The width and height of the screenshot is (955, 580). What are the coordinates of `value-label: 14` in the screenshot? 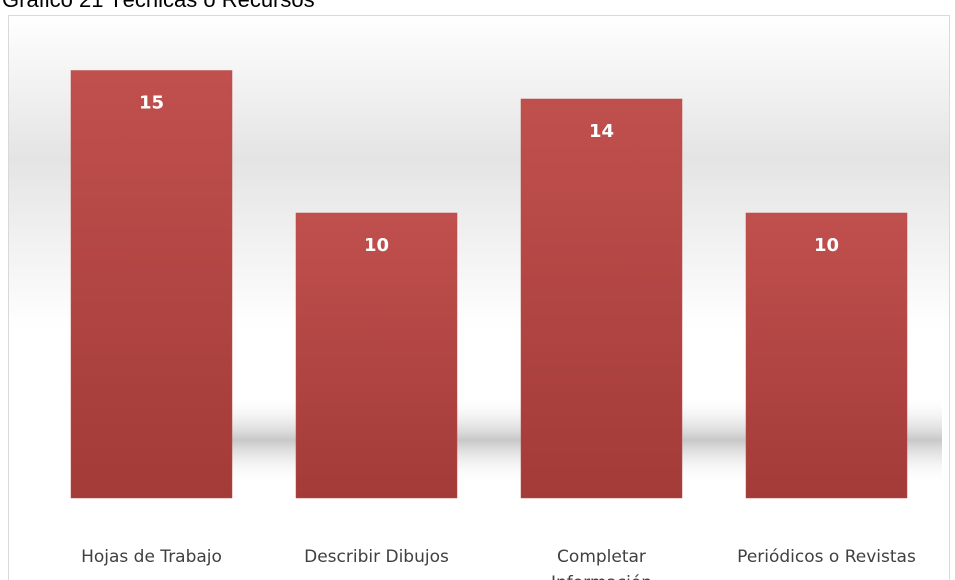 It's located at (601, 131).